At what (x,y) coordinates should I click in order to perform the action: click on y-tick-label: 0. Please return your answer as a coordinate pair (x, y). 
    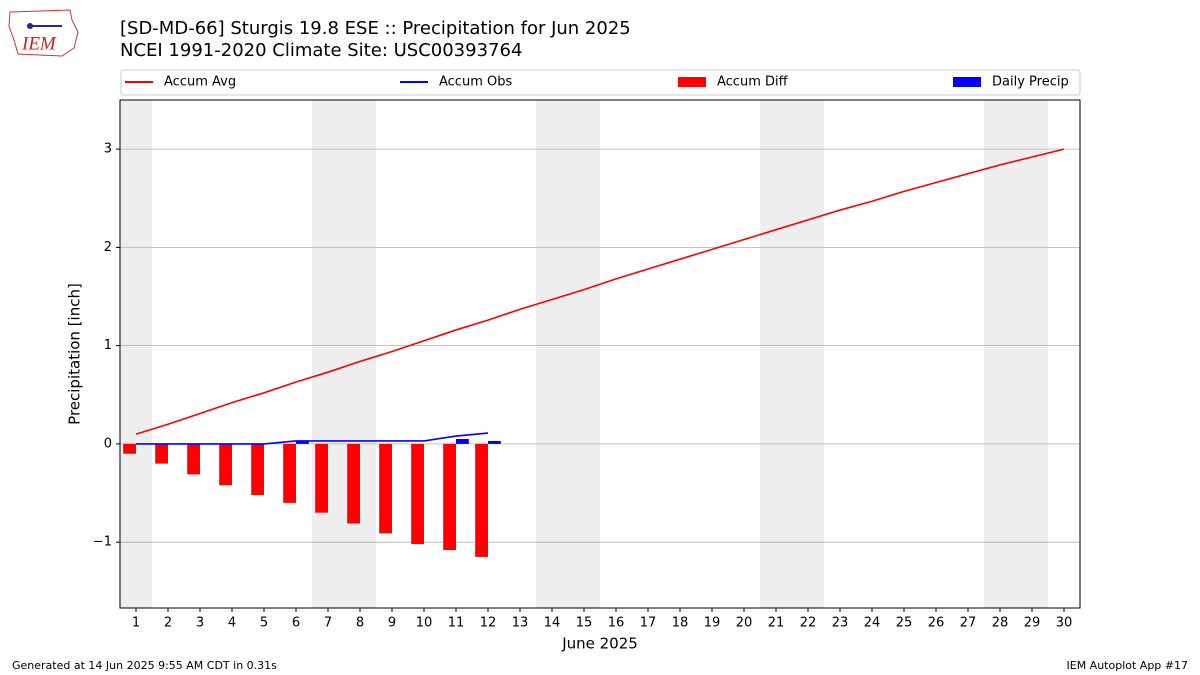
    Looking at the image, I should click on (108, 443).